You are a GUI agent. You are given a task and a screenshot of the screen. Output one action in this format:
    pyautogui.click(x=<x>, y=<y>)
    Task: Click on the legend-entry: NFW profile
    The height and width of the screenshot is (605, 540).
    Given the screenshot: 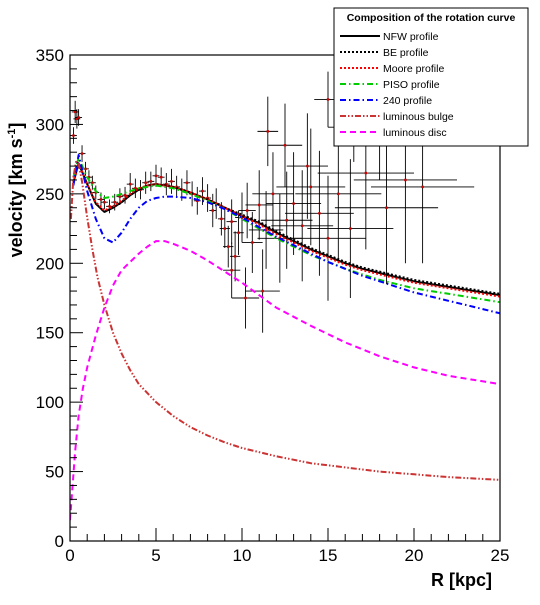 What is the action you would take?
    pyautogui.click(x=389, y=37)
    